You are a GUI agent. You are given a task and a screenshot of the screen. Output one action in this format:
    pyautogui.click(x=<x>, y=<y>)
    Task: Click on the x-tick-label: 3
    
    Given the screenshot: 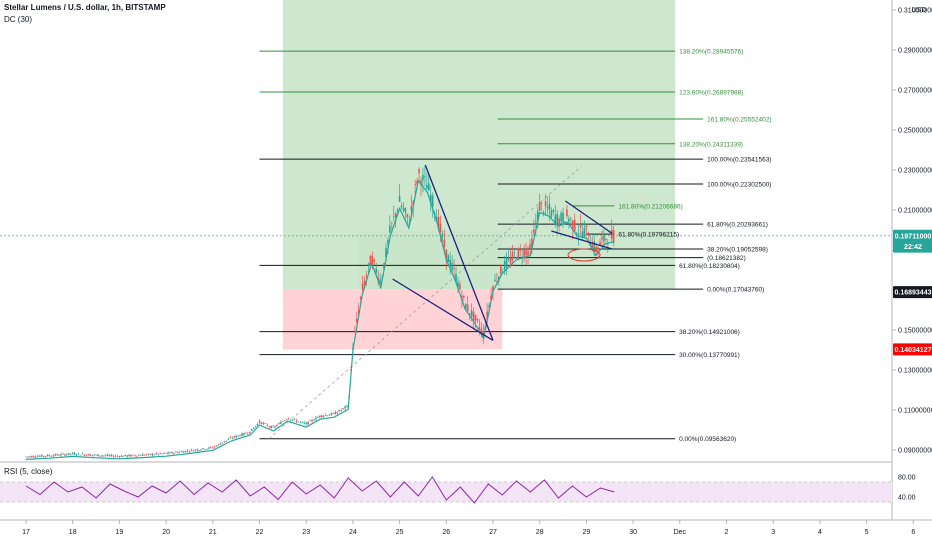 What is the action you would take?
    pyautogui.click(x=773, y=532)
    